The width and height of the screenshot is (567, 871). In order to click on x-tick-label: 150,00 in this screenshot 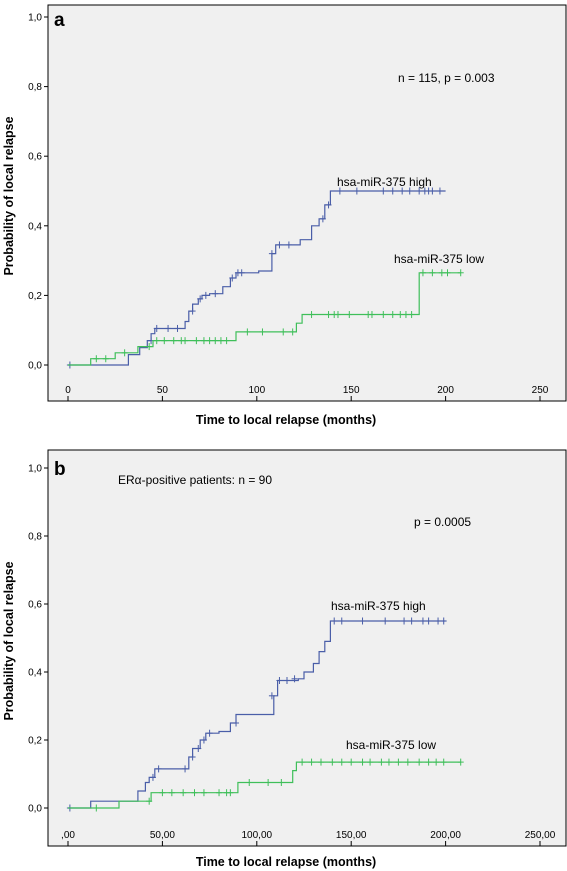, I will do `click(351, 835)`.